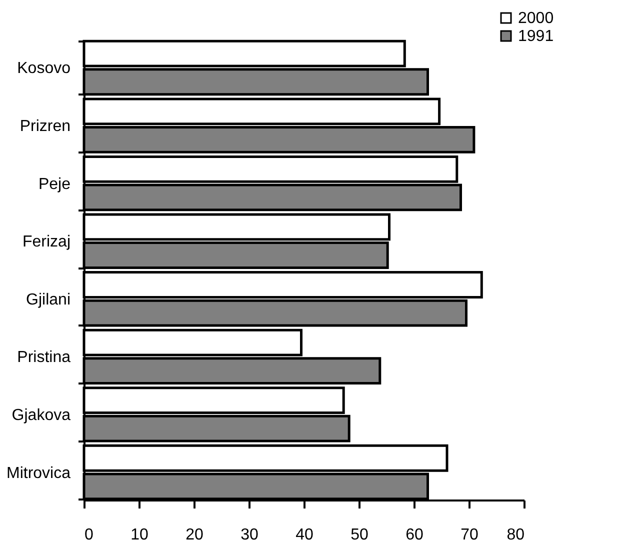 The width and height of the screenshot is (626, 558). What do you see at coordinates (139, 535) in the screenshot?
I see `x-tick-label: 10` at bounding box center [139, 535].